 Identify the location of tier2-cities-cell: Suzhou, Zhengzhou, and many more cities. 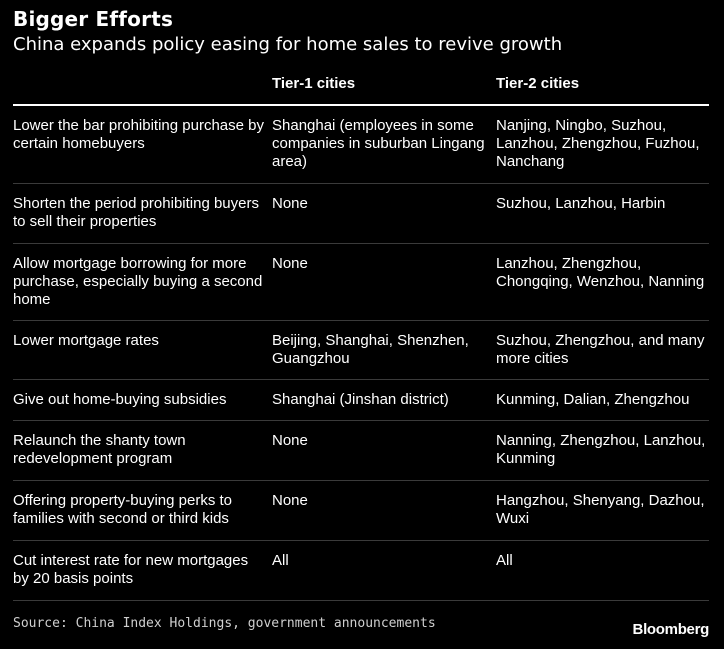
(600, 349).